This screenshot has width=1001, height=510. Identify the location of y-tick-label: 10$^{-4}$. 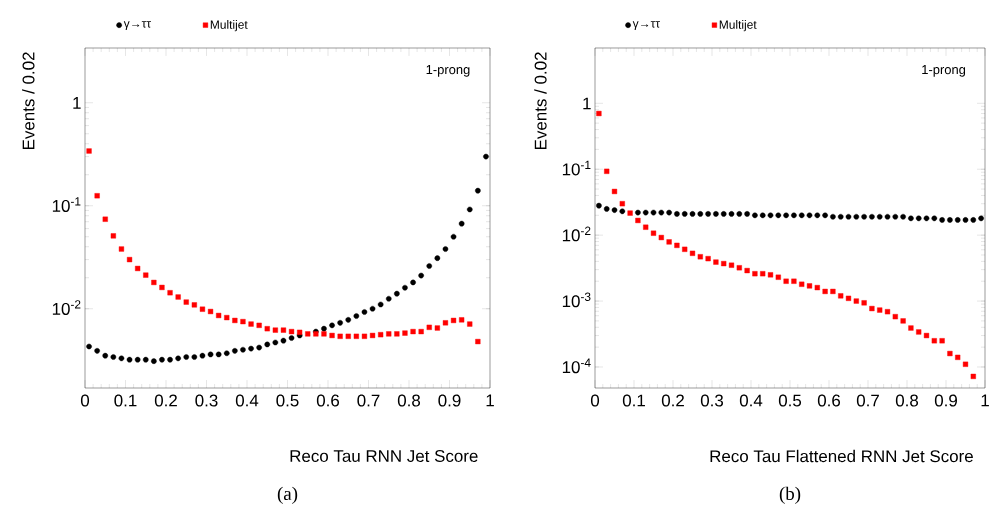
(576, 366).